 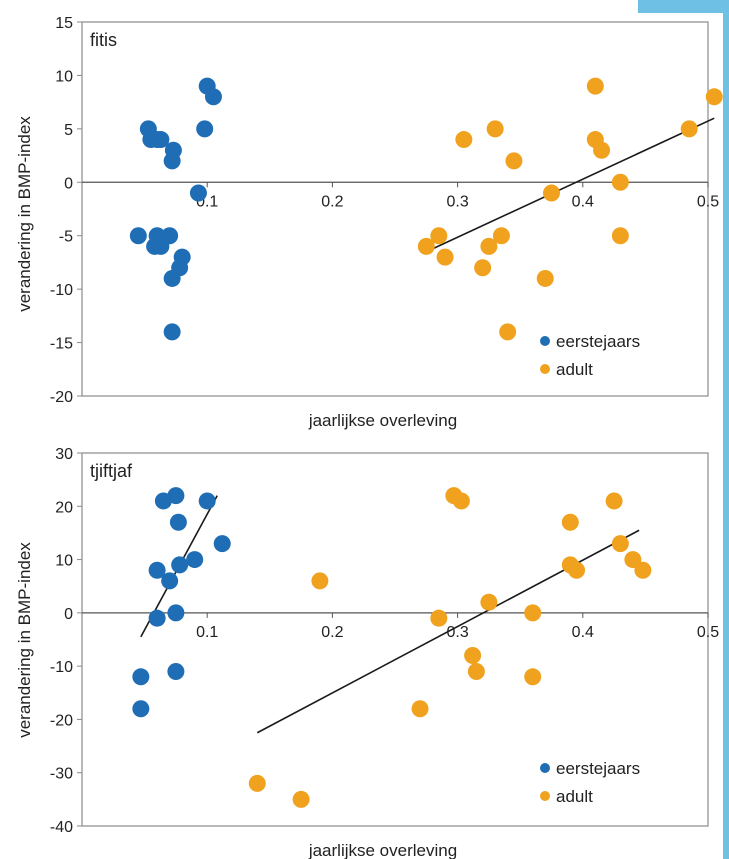 I want to click on y-tick-label: -40, so click(x=61, y=827).